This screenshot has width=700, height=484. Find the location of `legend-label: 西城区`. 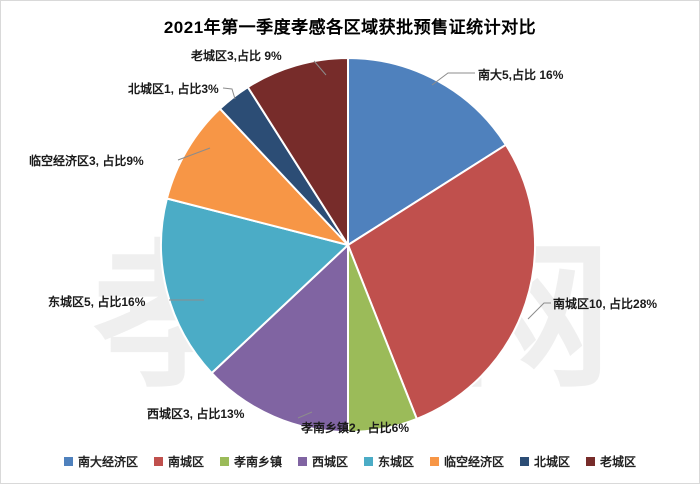

legend-label: 西城区 is located at coordinates (329, 462).